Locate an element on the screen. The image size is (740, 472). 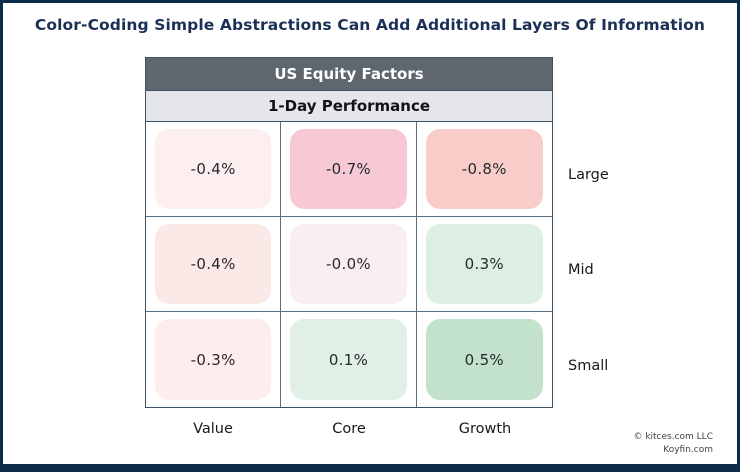
heatmap-cell-large-core: -0.7% is located at coordinates (349, 169).